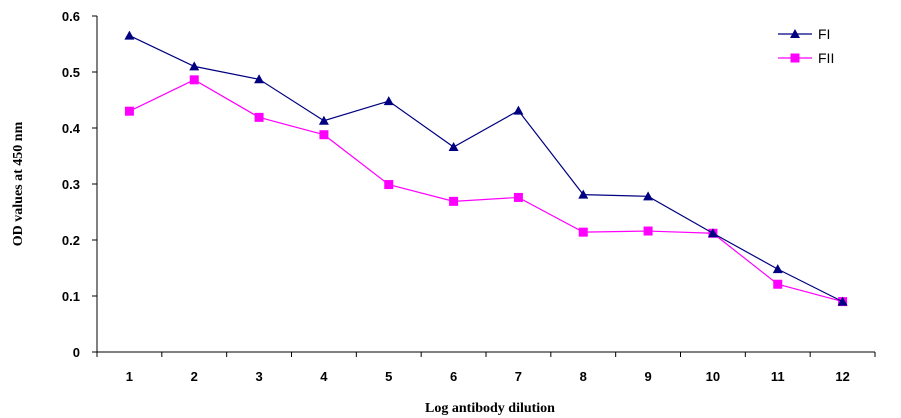 The height and width of the screenshot is (418, 901). Describe the element at coordinates (583, 376) in the screenshot. I see `x-tick-label: 8` at that location.